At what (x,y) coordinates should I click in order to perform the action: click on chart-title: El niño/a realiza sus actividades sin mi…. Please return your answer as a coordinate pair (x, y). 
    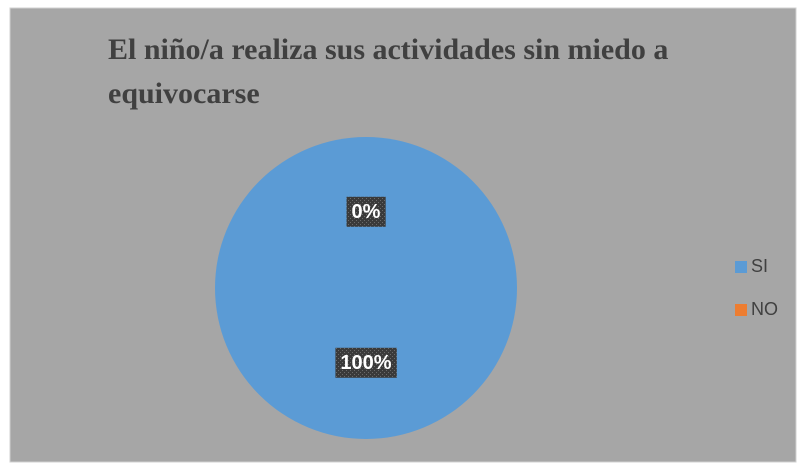
    Looking at the image, I should click on (388, 71).